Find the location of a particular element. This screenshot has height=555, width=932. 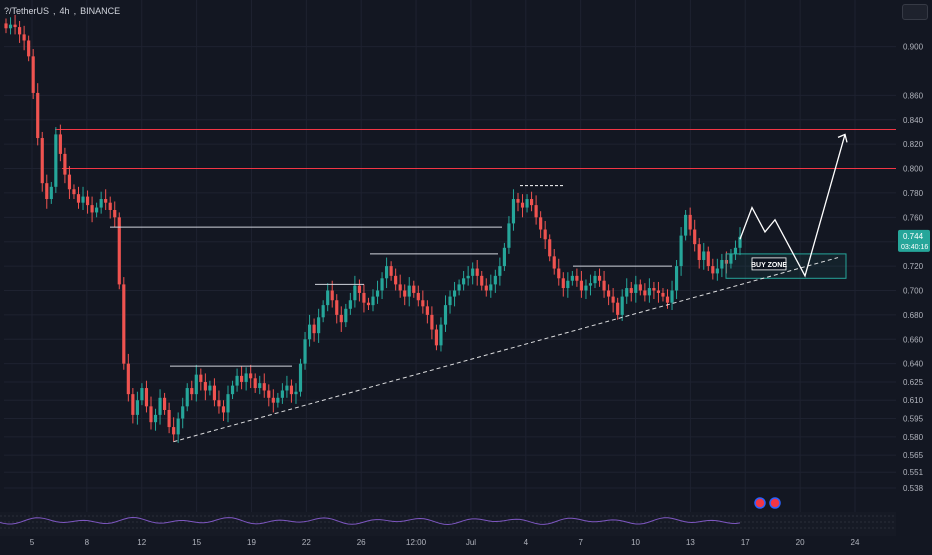

projection-path is located at coordinates (792, 206).